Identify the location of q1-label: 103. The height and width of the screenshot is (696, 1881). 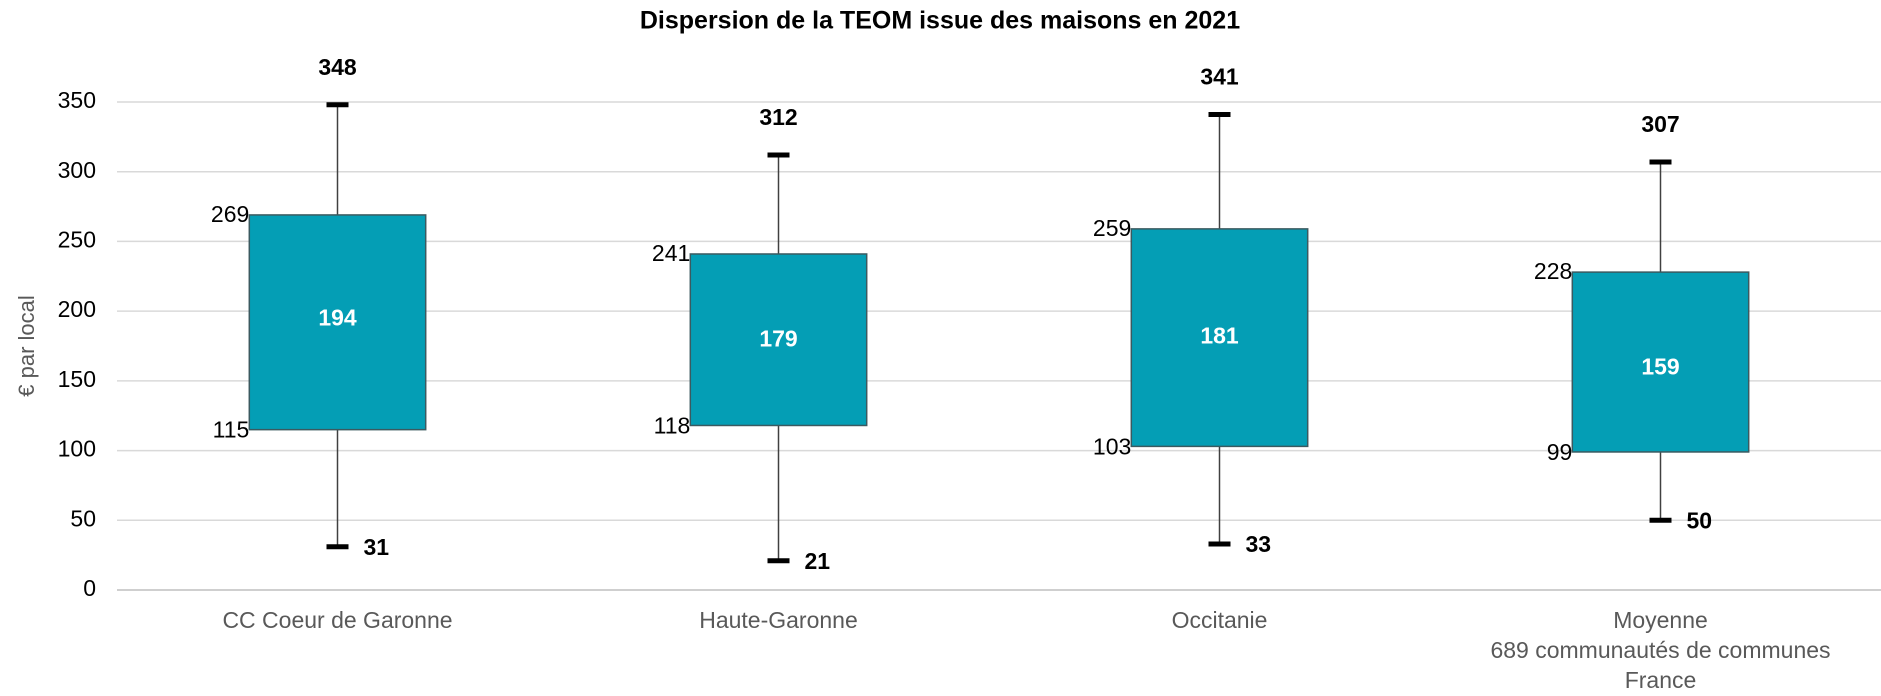
(1112, 446).